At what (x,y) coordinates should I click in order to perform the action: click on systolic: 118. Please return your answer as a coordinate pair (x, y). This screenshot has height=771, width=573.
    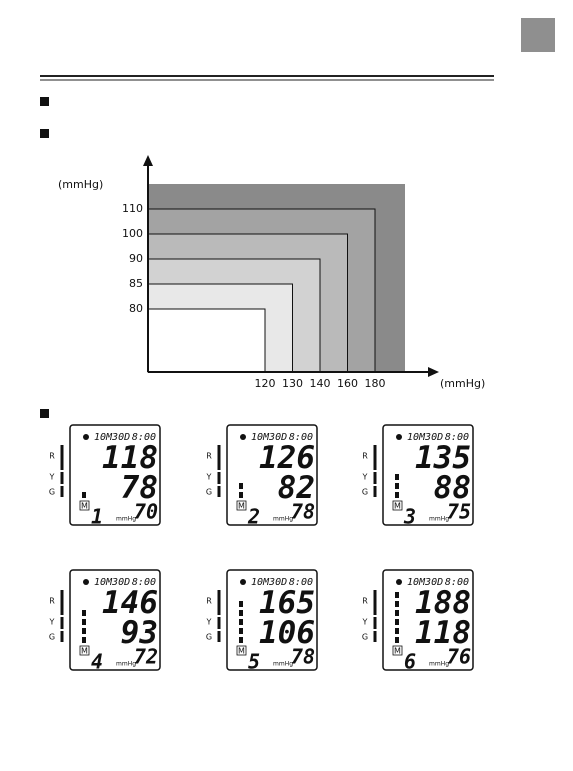
    Looking at the image, I should click on (130, 458).